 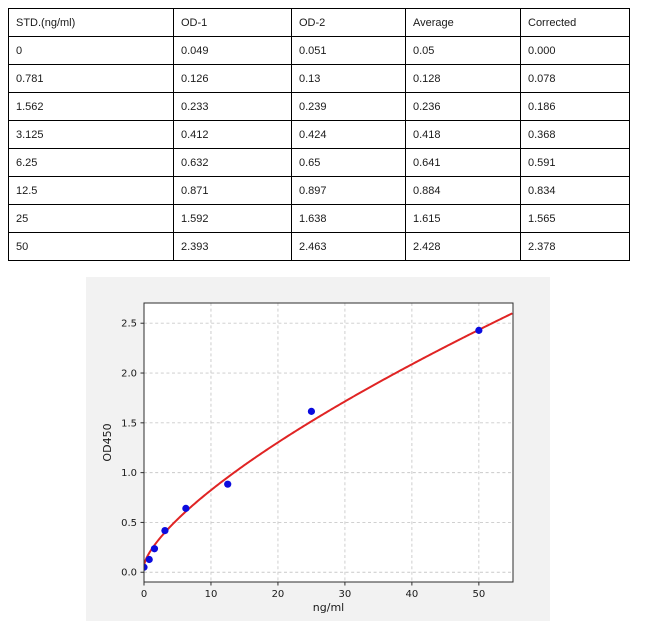 What do you see at coordinates (348, 162) in the screenshot?
I see `data-cell: 0.65` at bounding box center [348, 162].